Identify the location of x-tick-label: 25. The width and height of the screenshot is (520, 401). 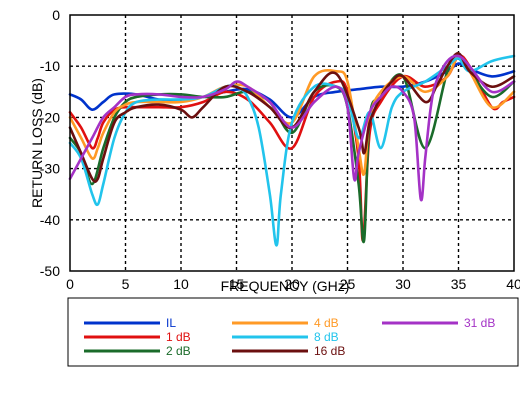
(348, 284).